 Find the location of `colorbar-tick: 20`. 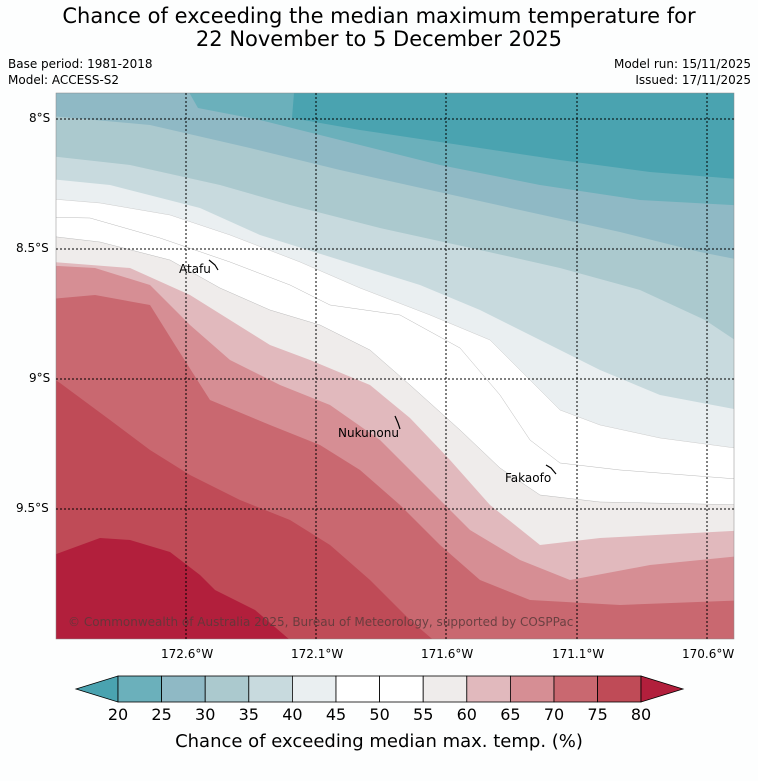

colorbar-tick: 20 is located at coordinates (118, 714).